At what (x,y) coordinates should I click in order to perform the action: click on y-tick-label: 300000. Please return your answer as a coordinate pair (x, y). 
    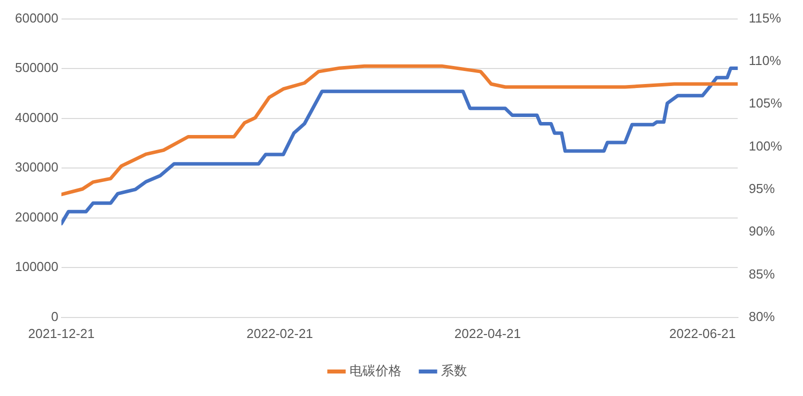
    Looking at the image, I should click on (36, 167).